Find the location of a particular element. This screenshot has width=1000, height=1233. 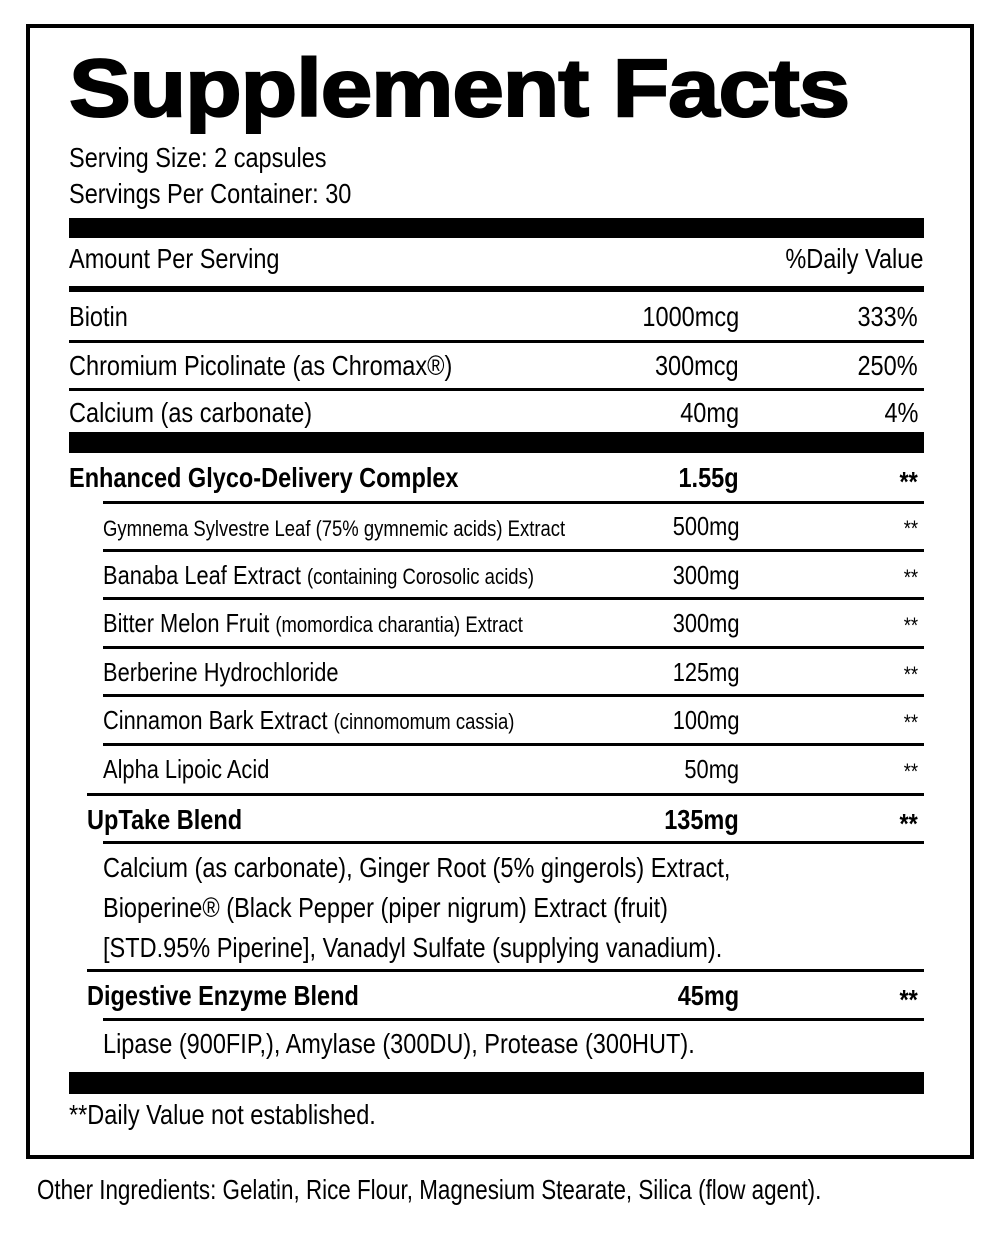

complex-item-name: Alpha Lipoic Acid is located at coordinates (186, 769).